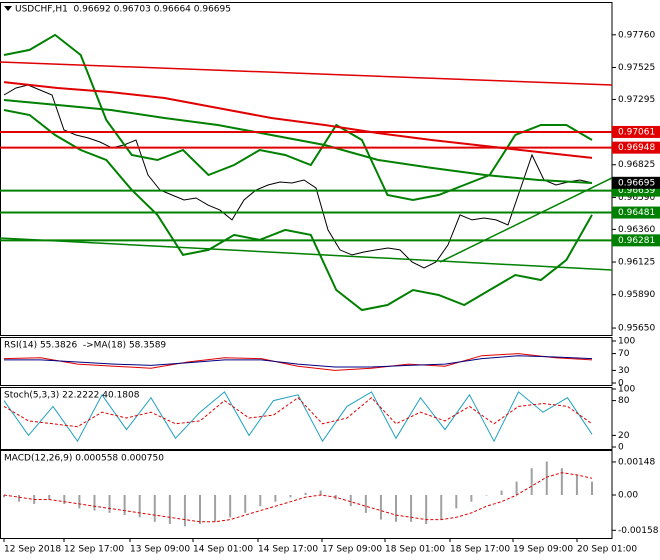 This screenshot has width=660, height=560. Describe the element at coordinates (160, 550) in the screenshot. I see `x-tick-label: 13 Sep 09:00` at that location.